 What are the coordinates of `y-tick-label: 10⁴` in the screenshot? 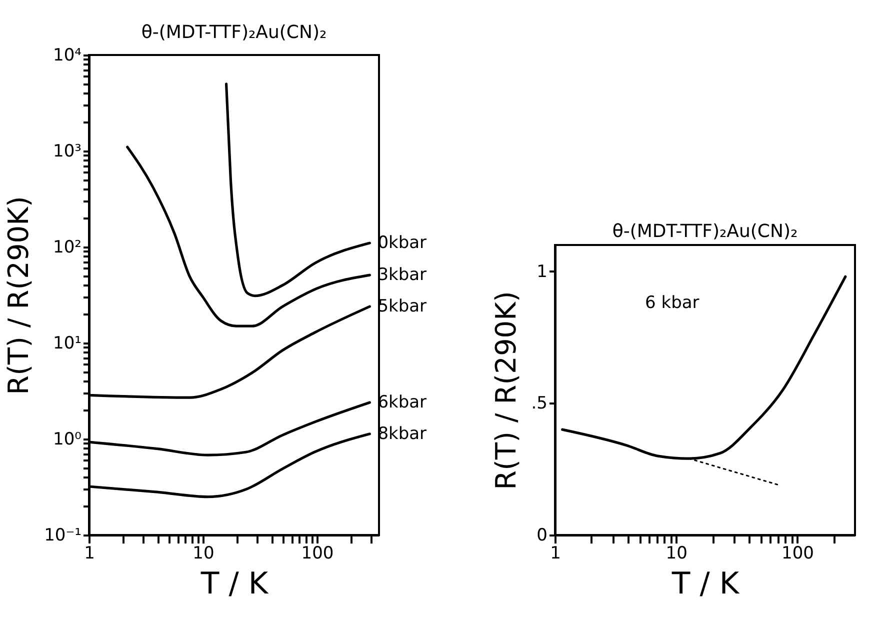 It's located at (67, 56).